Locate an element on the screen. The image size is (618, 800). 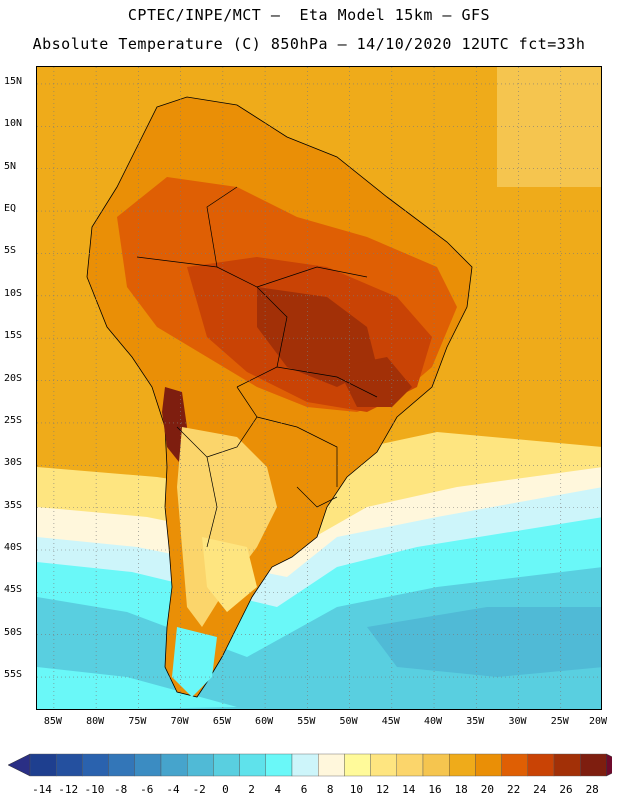
lon-tick-label: 60W is located at coordinates (264, 721).